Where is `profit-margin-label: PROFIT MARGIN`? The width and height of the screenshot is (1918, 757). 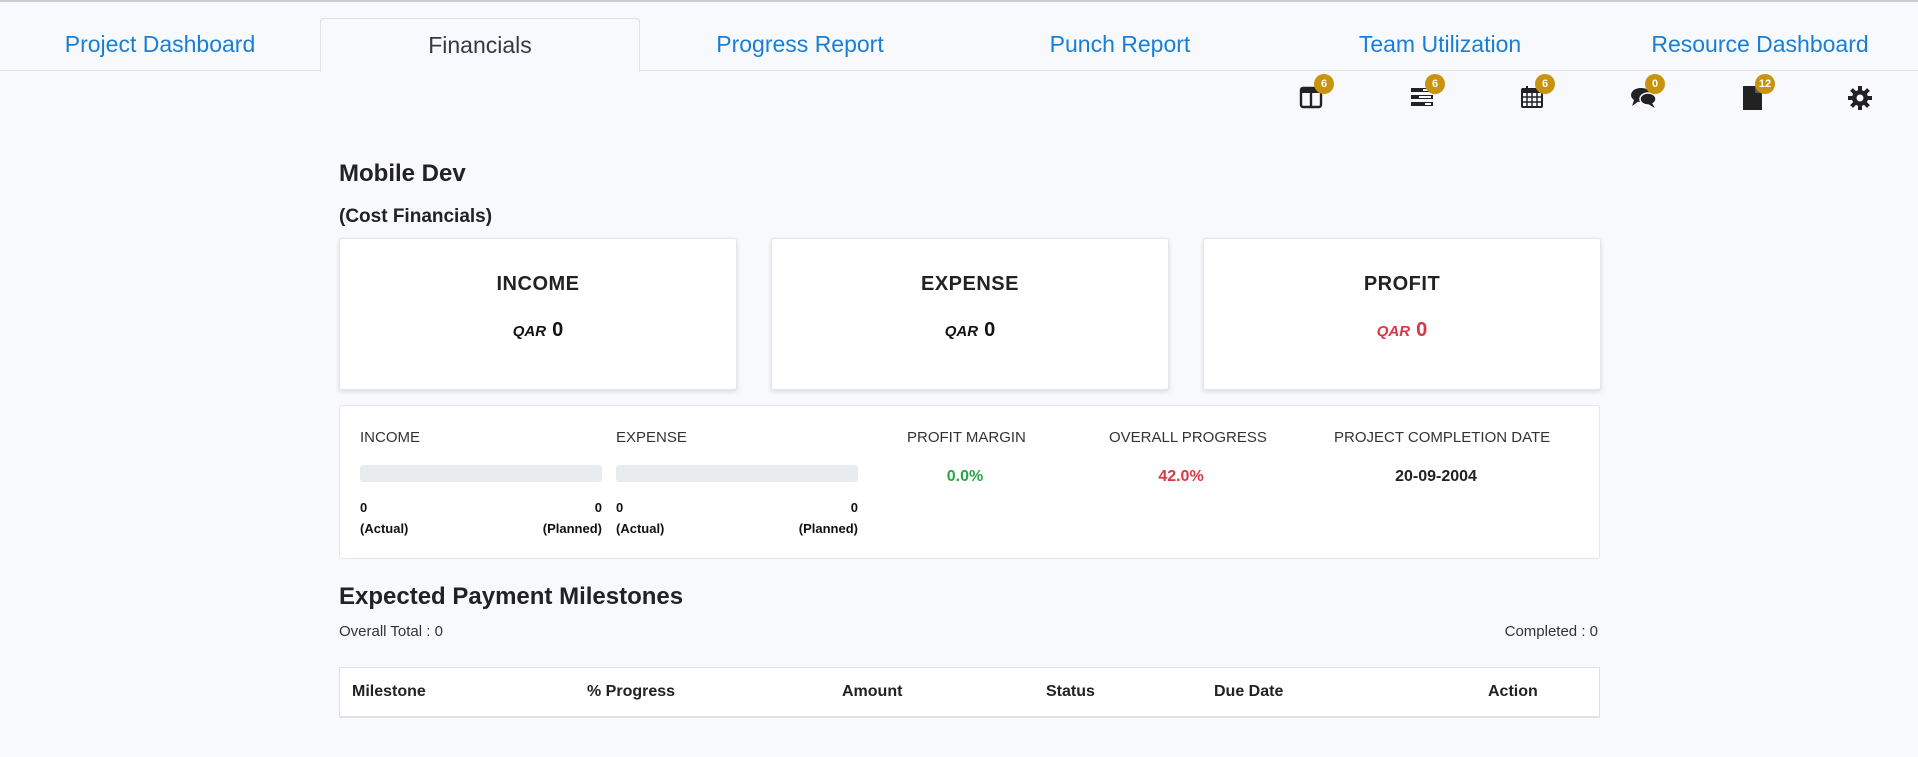
profit-margin-label: PROFIT MARGIN is located at coordinates (966, 437).